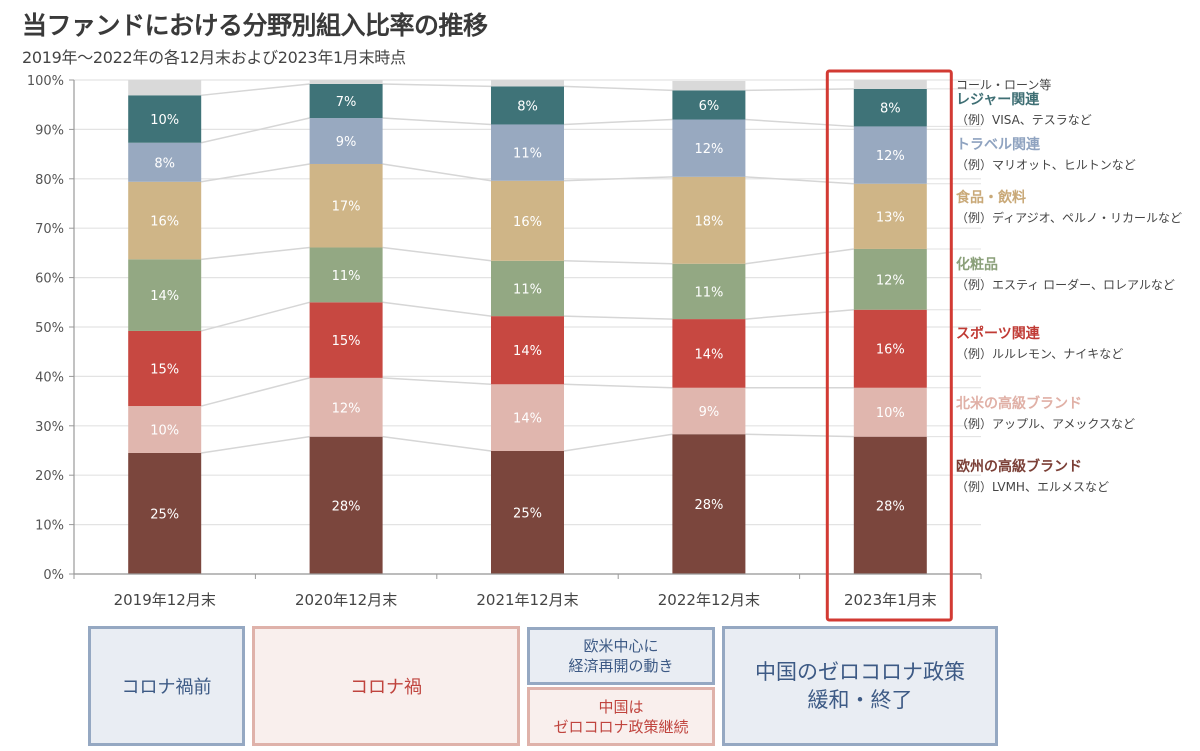 Image resolution: width=1200 pixels, height=751 pixels. I want to click on period-box-pre-covid: コロナ禍前, so click(166, 686).